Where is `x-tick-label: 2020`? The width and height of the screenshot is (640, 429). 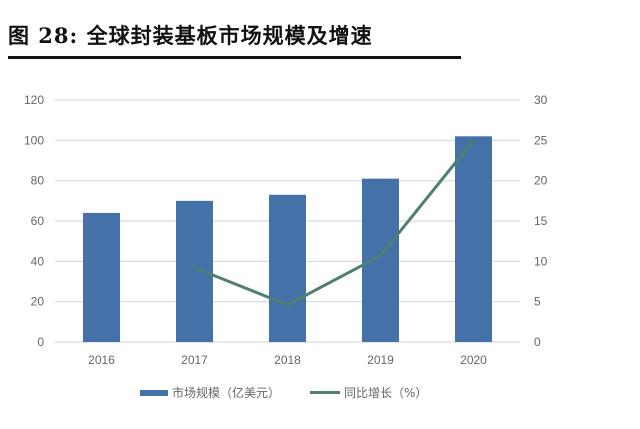 x-tick-label: 2020 is located at coordinates (473, 360).